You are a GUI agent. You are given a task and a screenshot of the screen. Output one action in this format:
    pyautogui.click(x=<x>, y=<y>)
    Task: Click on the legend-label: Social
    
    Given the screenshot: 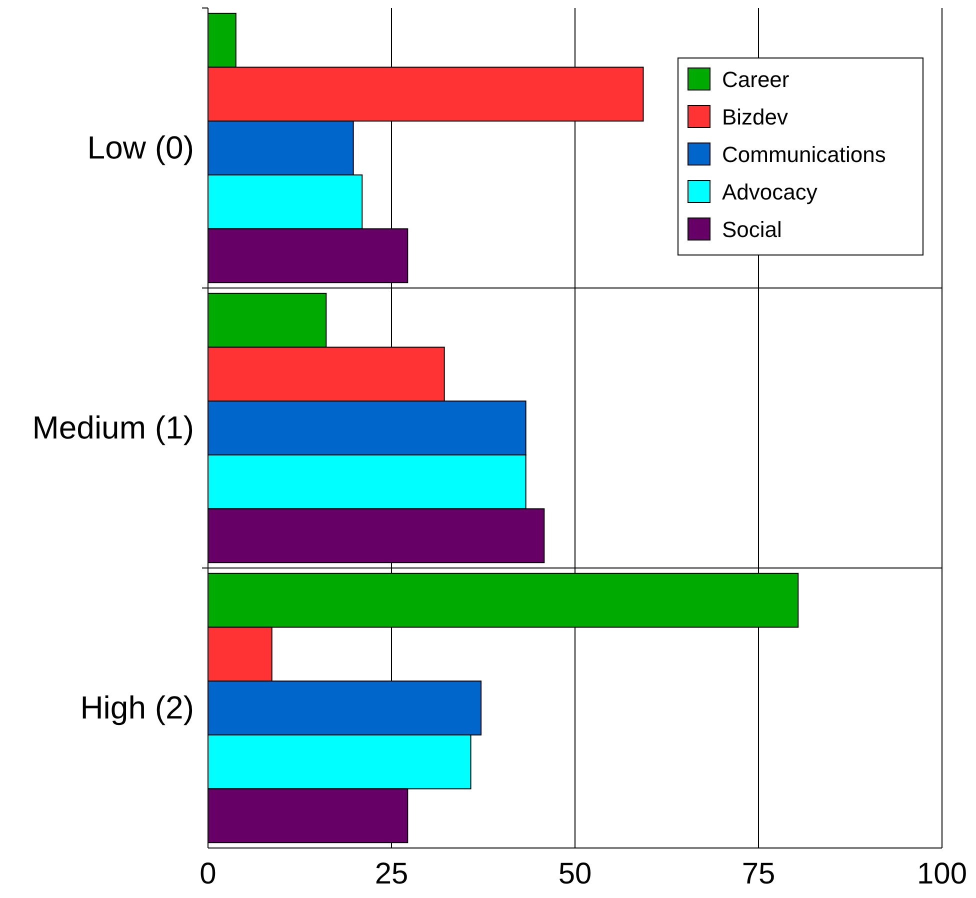 What is the action you would take?
    pyautogui.click(x=752, y=229)
    